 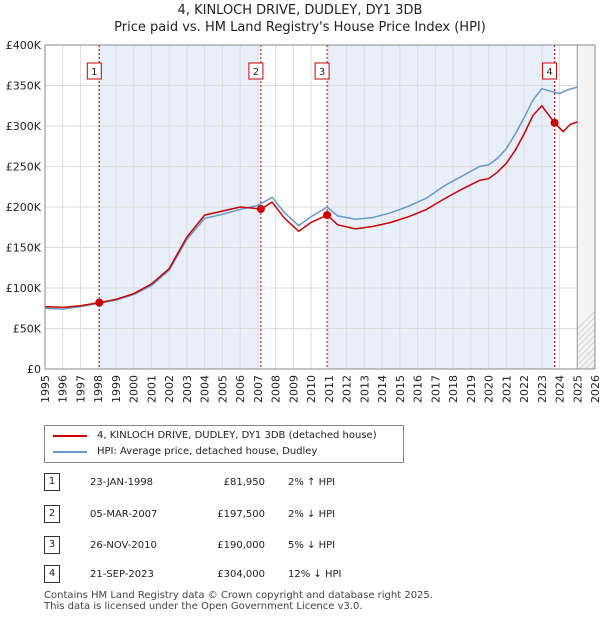 What do you see at coordinates (586, 320) in the screenshot?
I see `future-hatch-stroke` at bounding box center [586, 320].